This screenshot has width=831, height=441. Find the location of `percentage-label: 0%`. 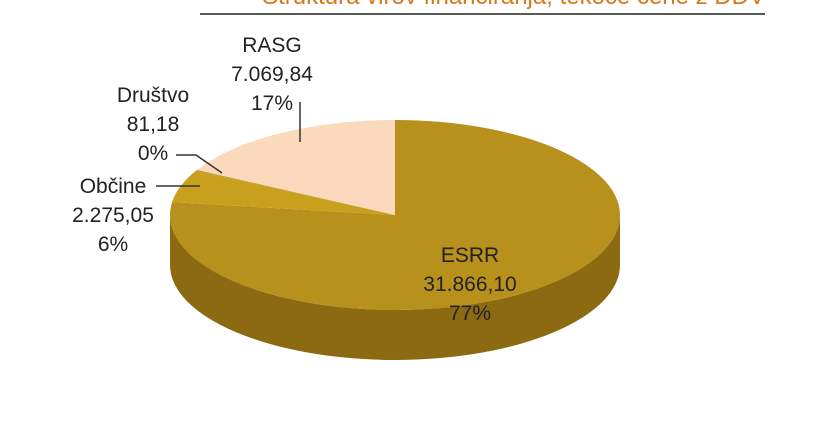

percentage-label: 0% is located at coordinates (153, 153).